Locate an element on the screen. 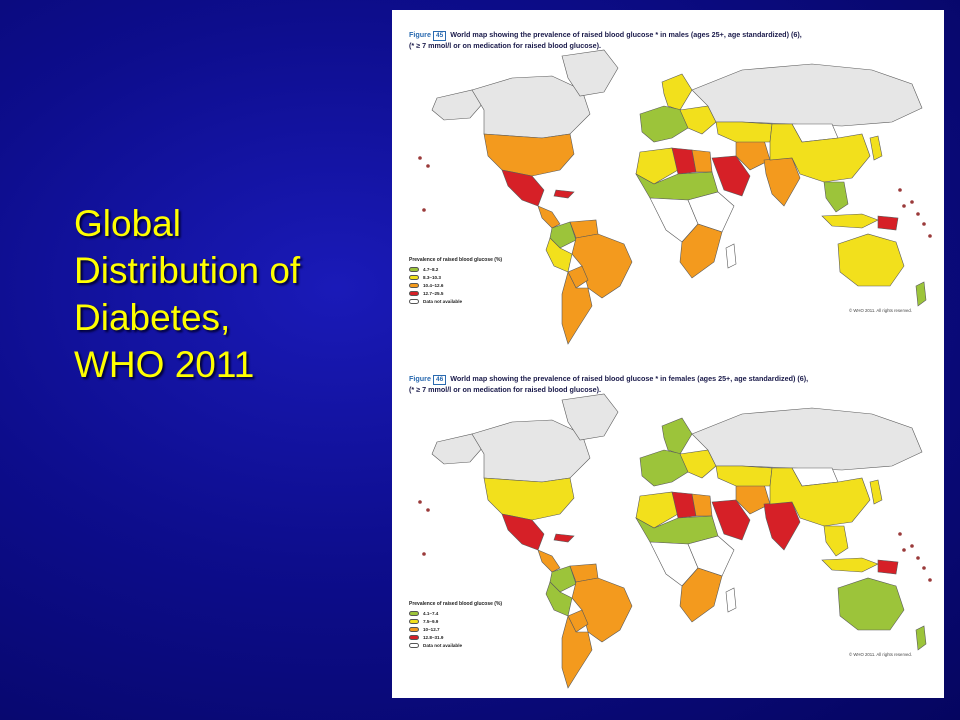  legend-label: 8.3–10.3 is located at coordinates (432, 277).